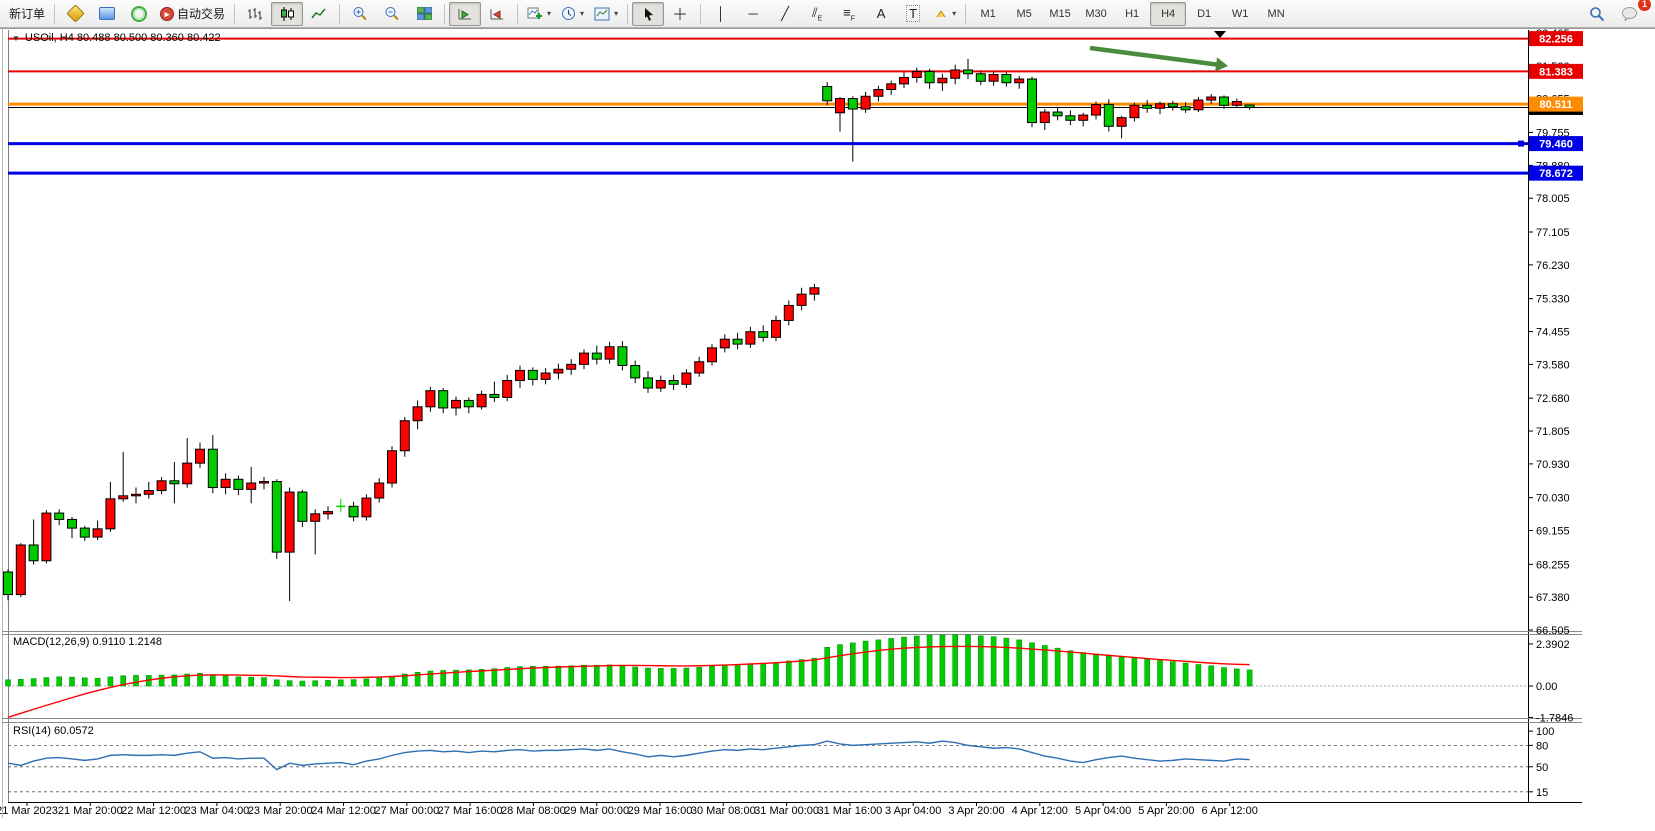 The image size is (1655, 831). I want to click on search-button, so click(1597, 14).